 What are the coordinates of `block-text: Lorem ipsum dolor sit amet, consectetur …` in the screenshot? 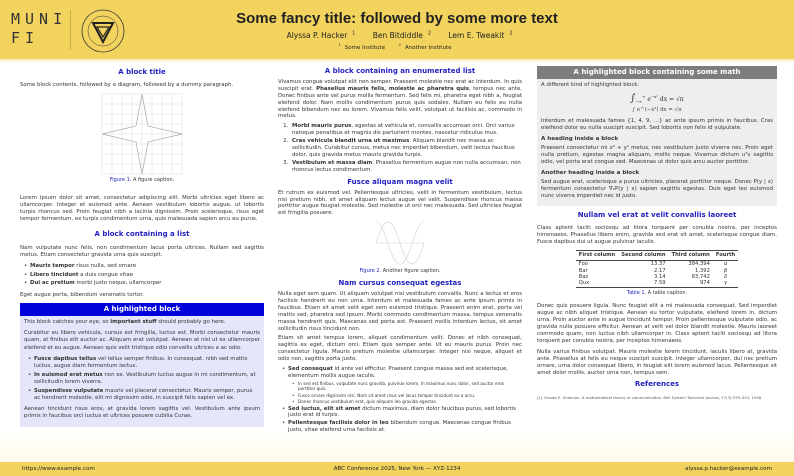 It's located at (142, 208).